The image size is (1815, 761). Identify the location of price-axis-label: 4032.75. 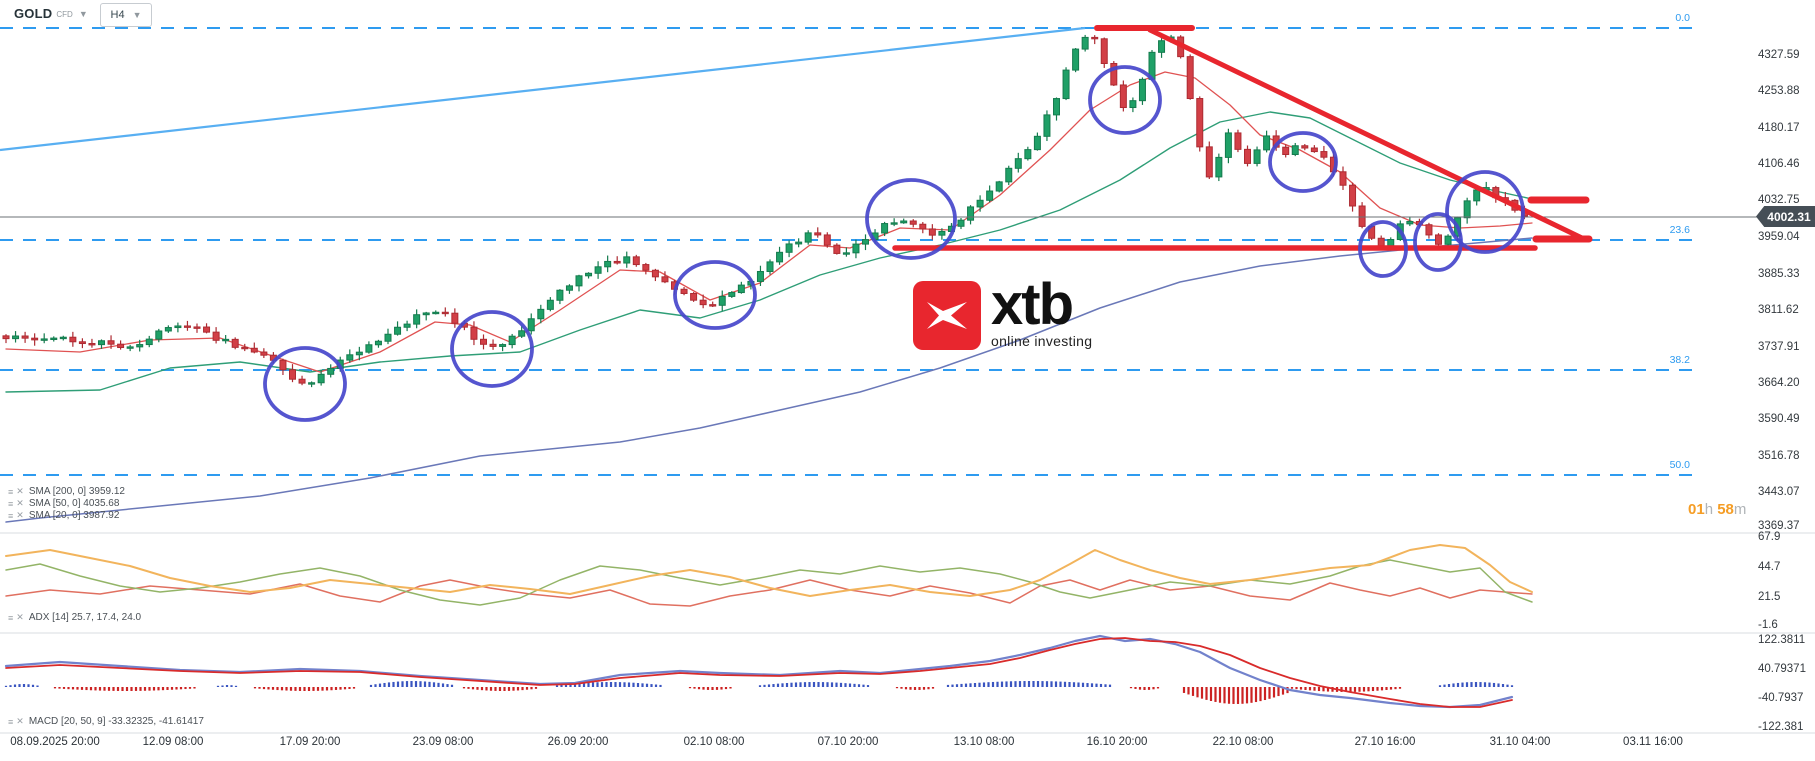
(1779, 200).